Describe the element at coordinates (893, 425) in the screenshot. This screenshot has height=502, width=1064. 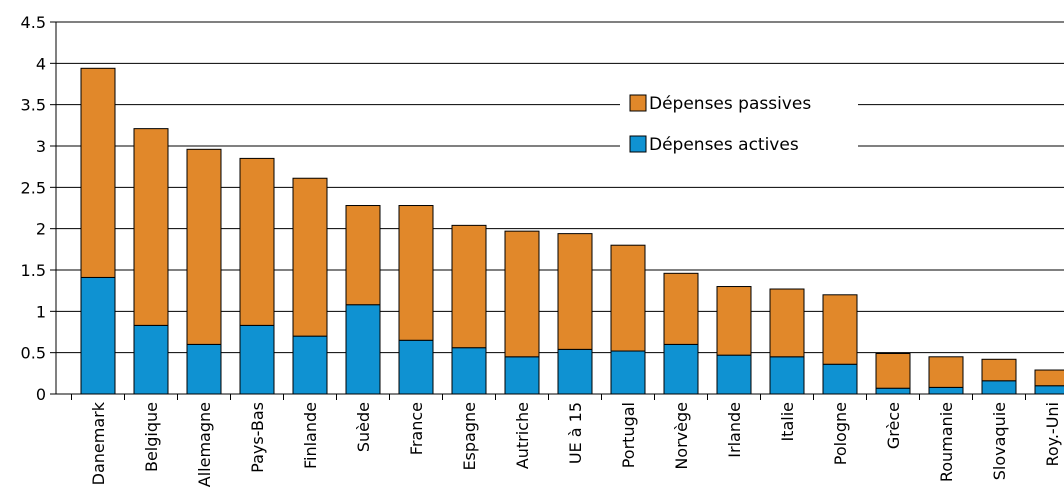
I see `x-tick-label: Grèce` at that location.